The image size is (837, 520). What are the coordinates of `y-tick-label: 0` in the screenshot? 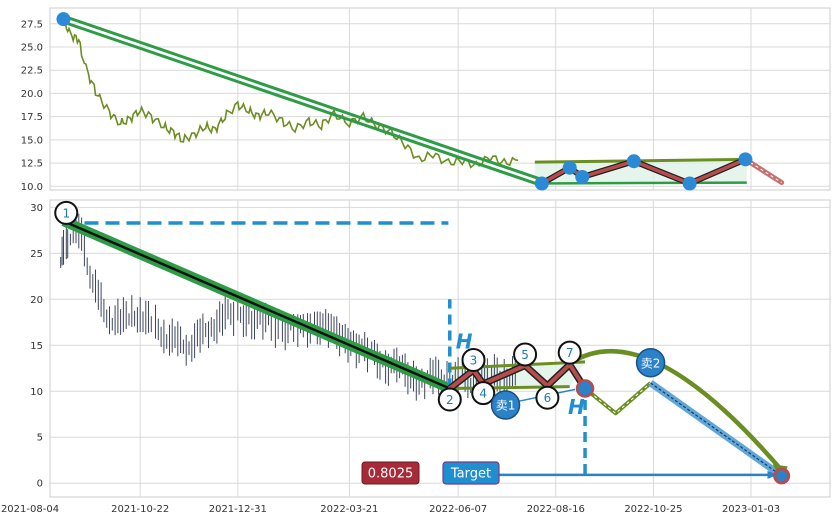 It's located at (40, 484).